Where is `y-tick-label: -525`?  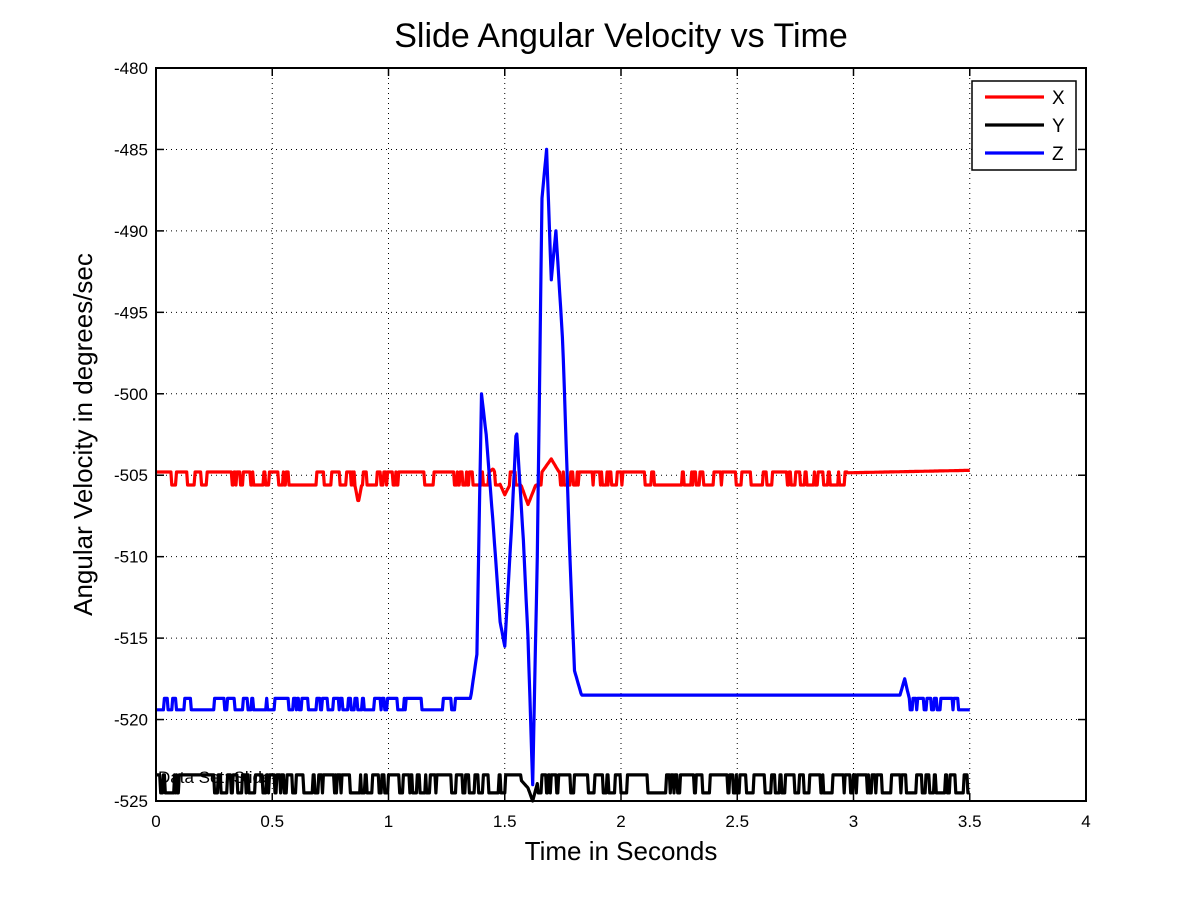 y-tick-label: -525 is located at coordinates (131, 801).